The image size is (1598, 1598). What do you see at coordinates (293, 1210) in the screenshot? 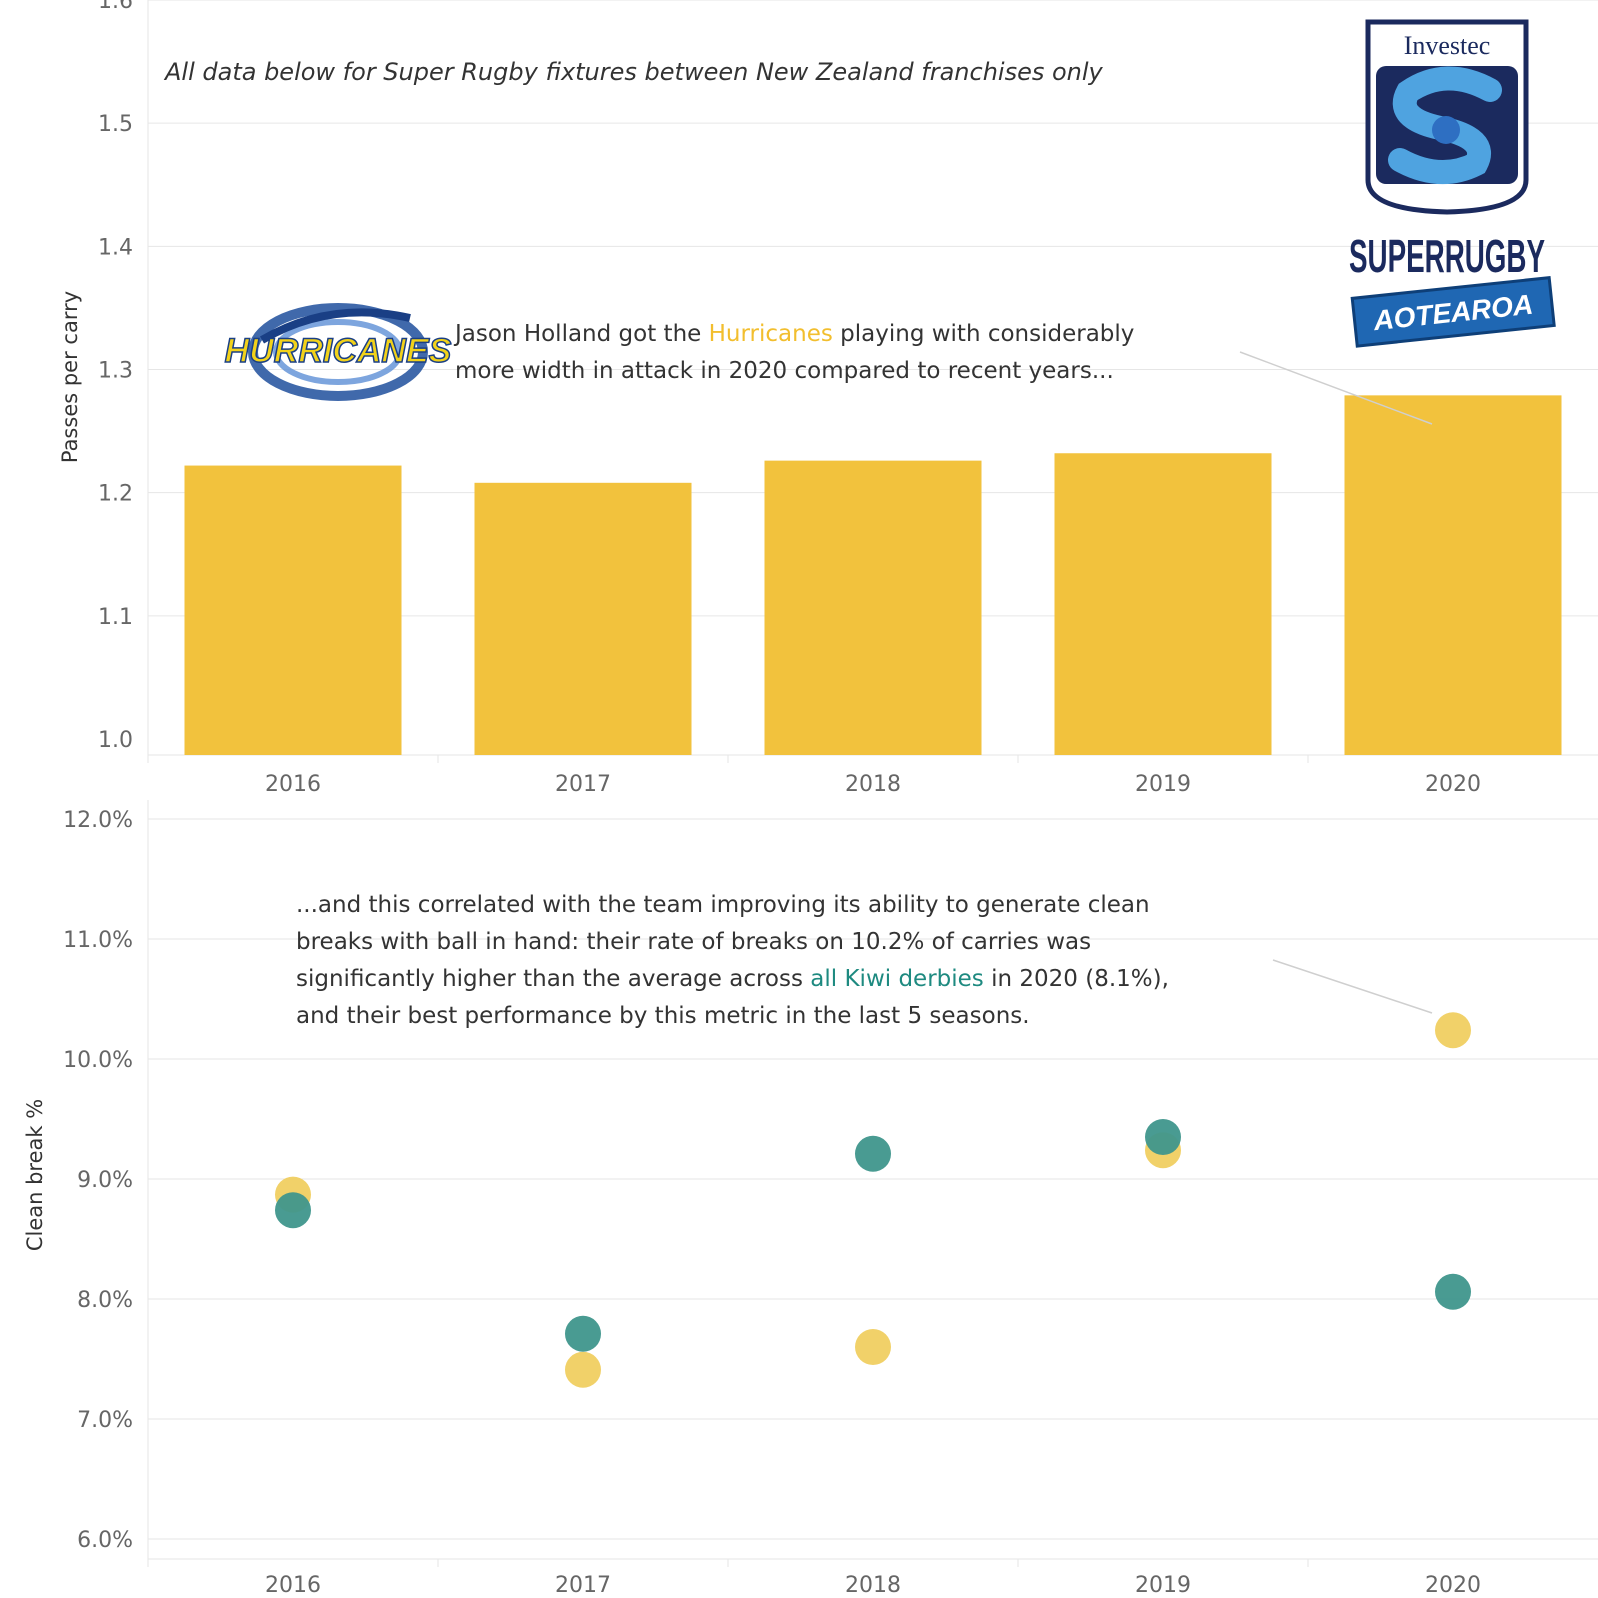
I see `point-series-b-2016` at bounding box center [293, 1210].